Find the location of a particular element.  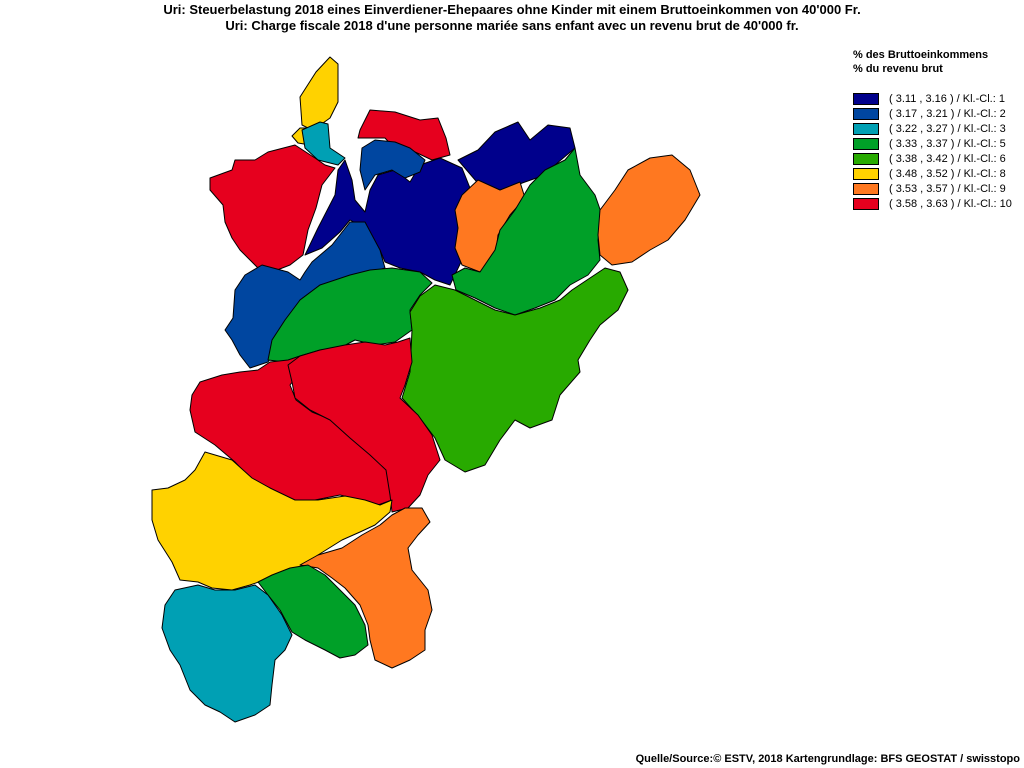

region-southwest-yellow is located at coordinates (272, 521).